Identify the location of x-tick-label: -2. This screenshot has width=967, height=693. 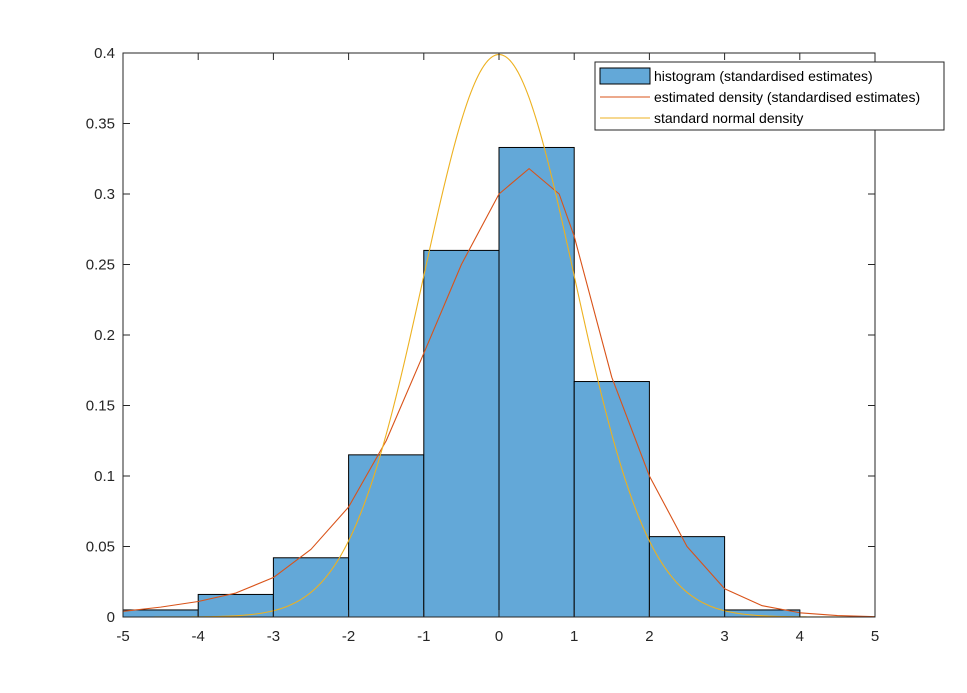
(348, 636).